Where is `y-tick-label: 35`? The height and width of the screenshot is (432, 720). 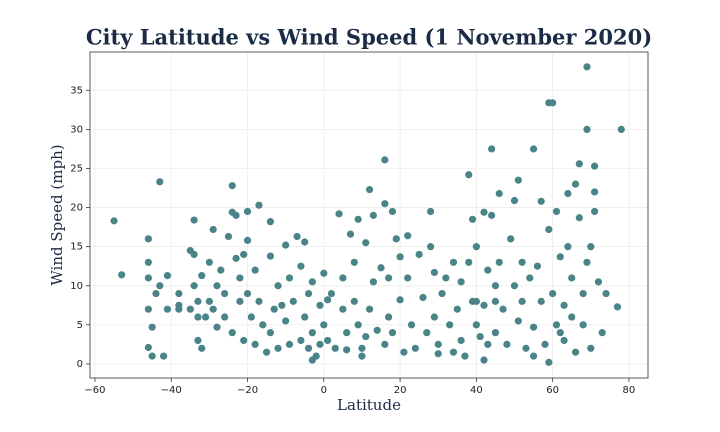 y-tick-label: 35 is located at coordinates (76, 90).